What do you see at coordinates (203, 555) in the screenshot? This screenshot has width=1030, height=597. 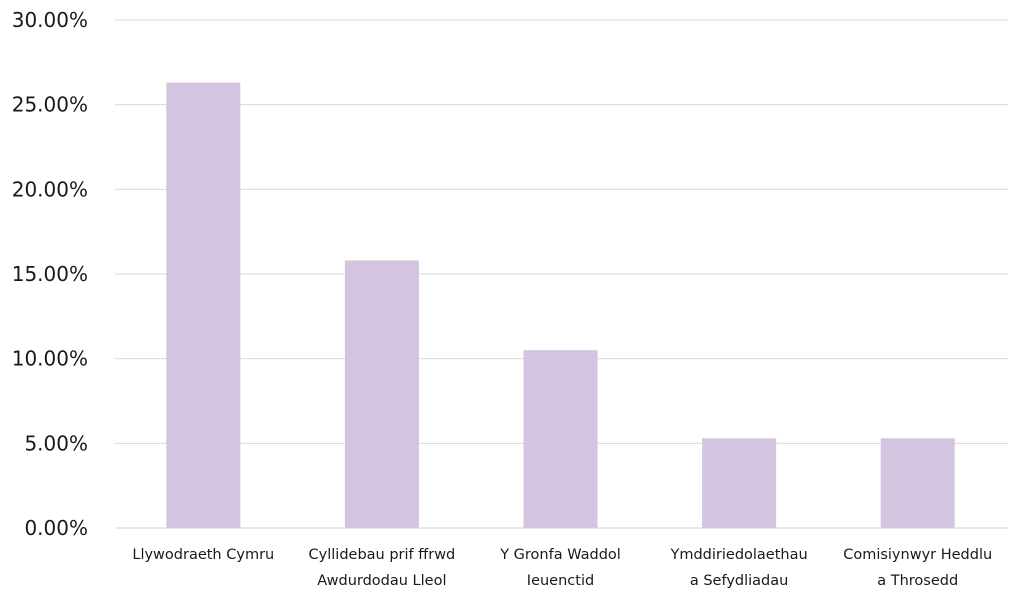 I see `x-category-label: Llywodraeth Cymru` at bounding box center [203, 555].